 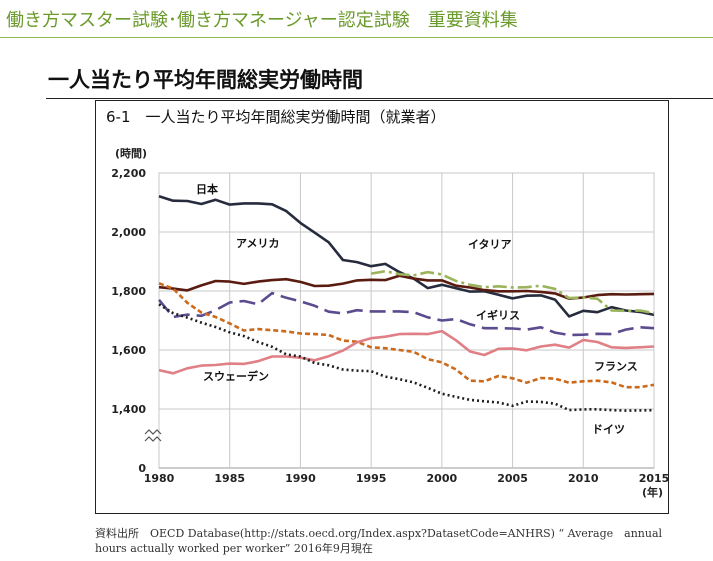 What do you see at coordinates (159, 478) in the screenshot?
I see `x-tick-label: 1980` at bounding box center [159, 478].